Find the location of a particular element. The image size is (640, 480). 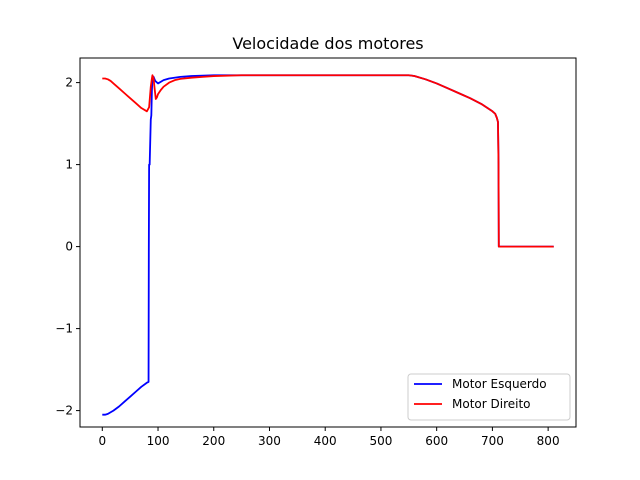

x-tick-label: 0 is located at coordinates (102, 441).